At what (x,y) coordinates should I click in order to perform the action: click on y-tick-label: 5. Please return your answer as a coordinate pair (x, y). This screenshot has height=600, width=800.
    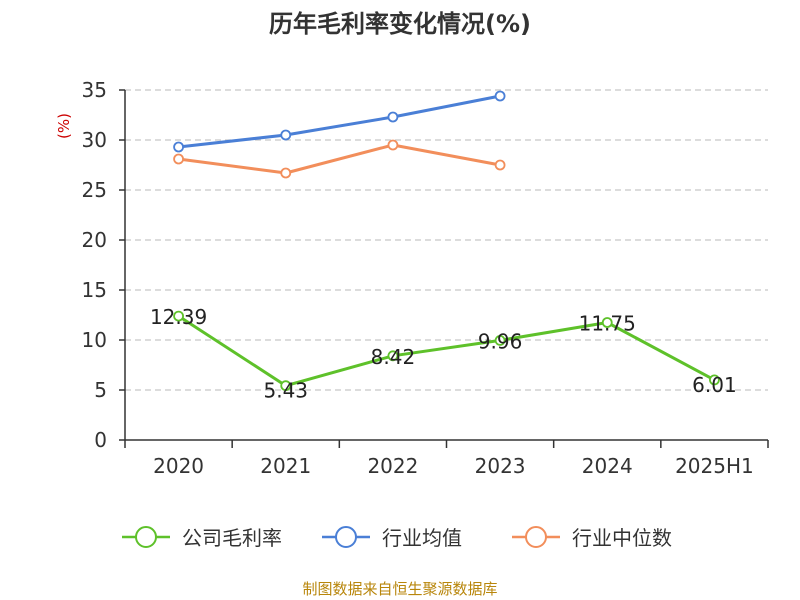
    Looking at the image, I should click on (100, 390).